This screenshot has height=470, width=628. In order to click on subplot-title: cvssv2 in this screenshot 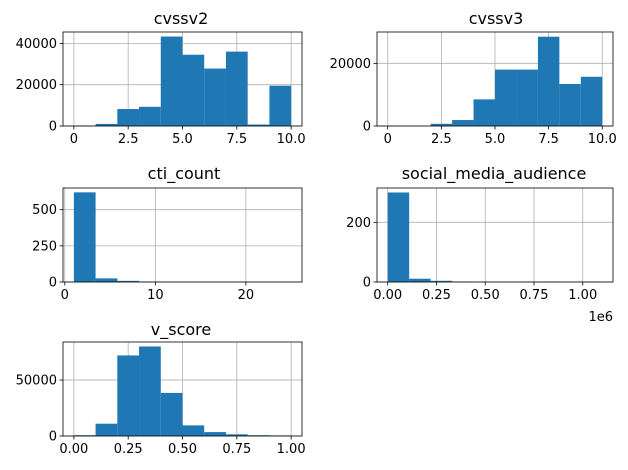, I will do `click(181, 18)`.